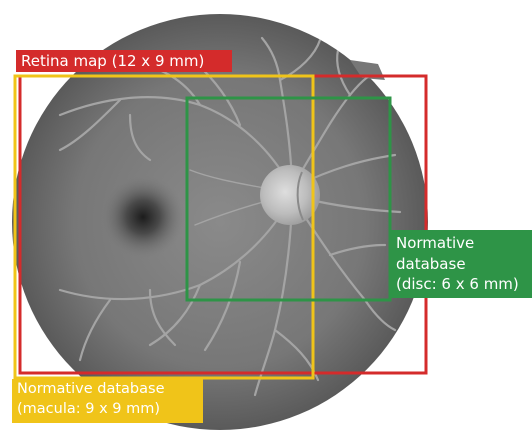 Image resolution: width=532 pixels, height=432 pixels. What do you see at coordinates (89, 408) in the screenshot?
I see `macula-label-line-2: (macula: 9 x 9 mm)` at bounding box center [89, 408].